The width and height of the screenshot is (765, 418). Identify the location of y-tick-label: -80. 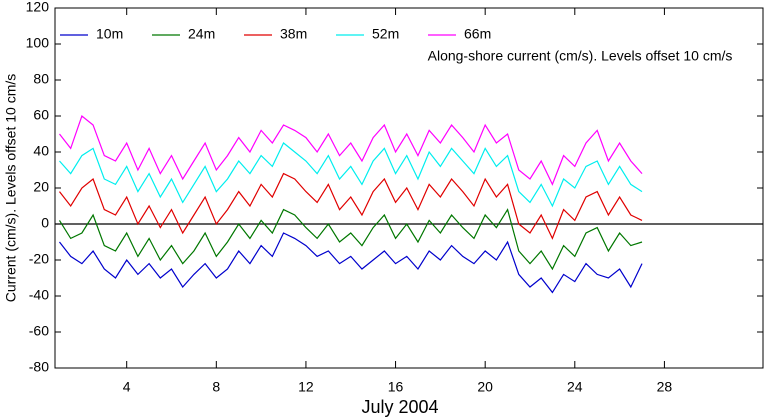
(39, 367).